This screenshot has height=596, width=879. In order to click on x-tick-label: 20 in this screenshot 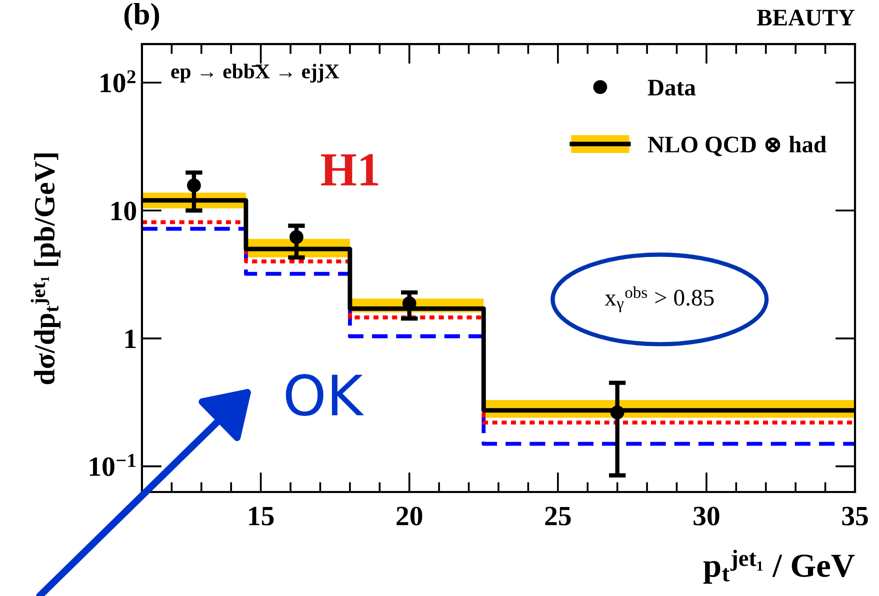, I will do `click(409, 516)`.